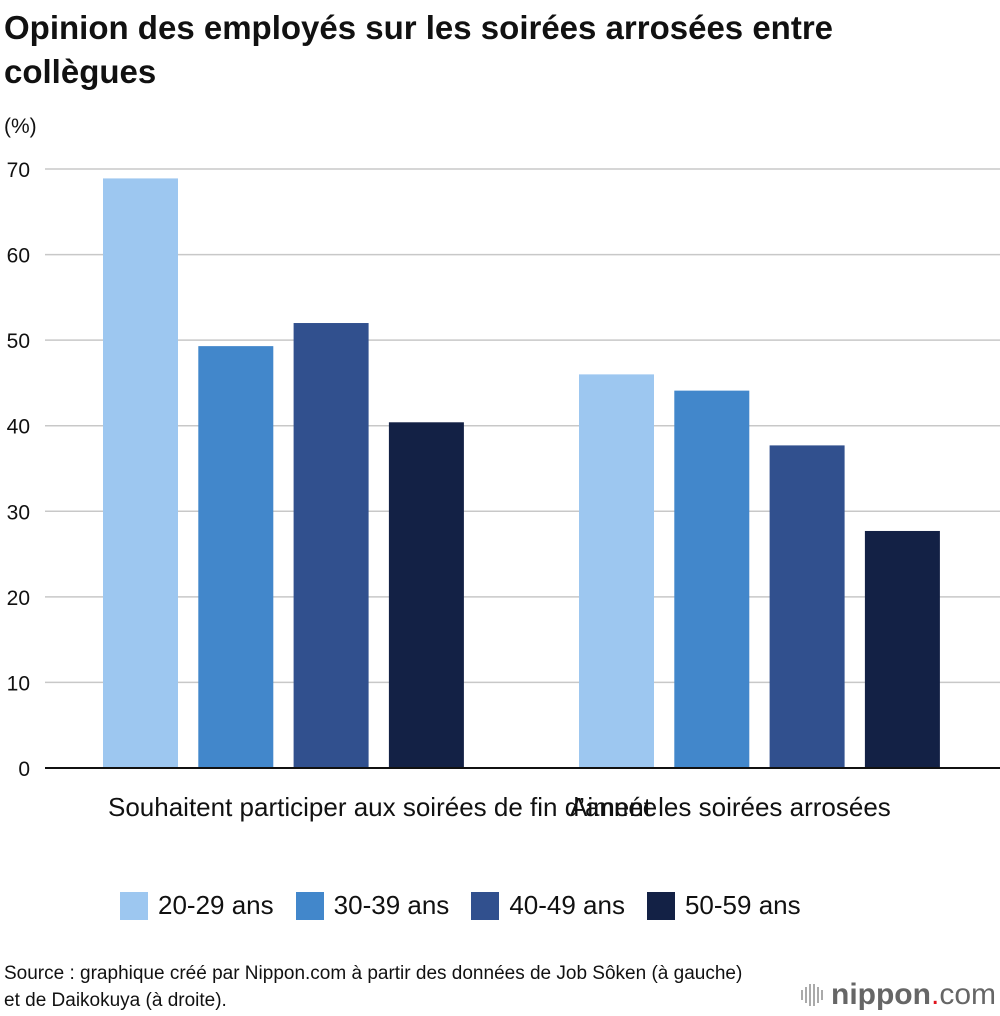  I want to click on category-label: Aiment les soirées arrosées, so click(730, 807).